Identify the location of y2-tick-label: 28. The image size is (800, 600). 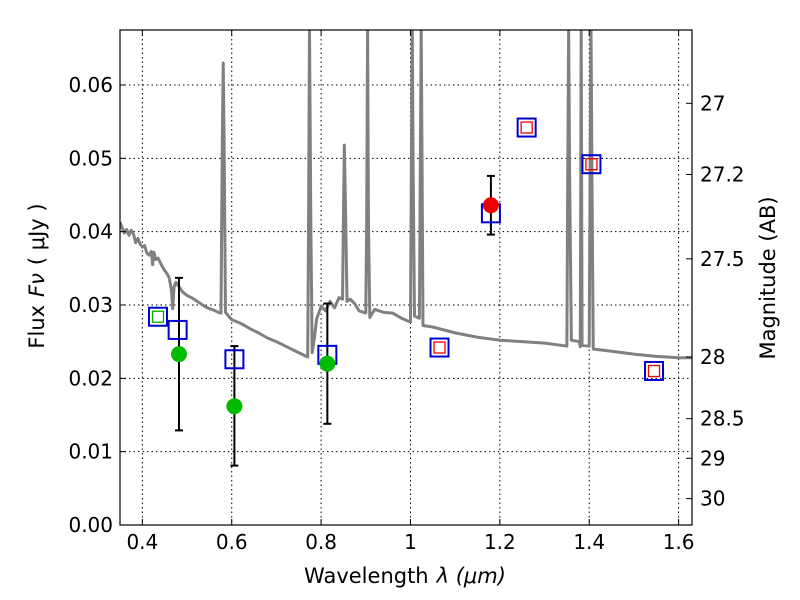
(712, 357).